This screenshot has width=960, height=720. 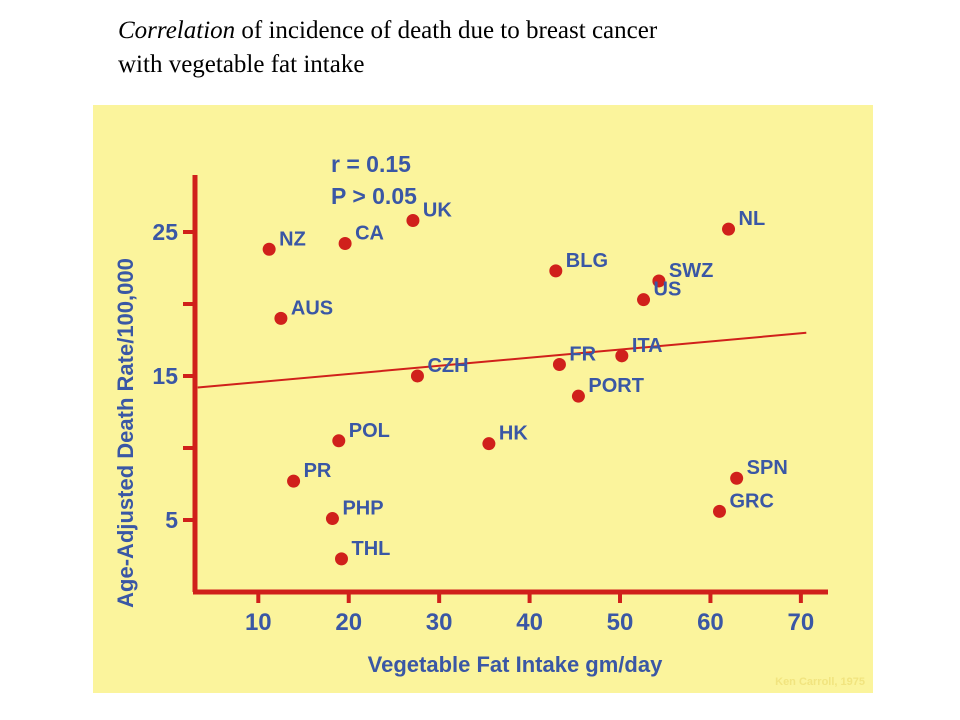 What do you see at coordinates (668, 290) in the screenshot?
I see `point-label-us: US` at bounding box center [668, 290].